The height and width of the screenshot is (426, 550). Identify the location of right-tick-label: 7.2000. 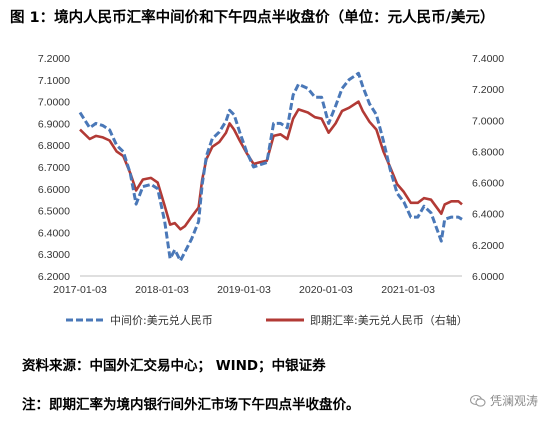
(488, 90).